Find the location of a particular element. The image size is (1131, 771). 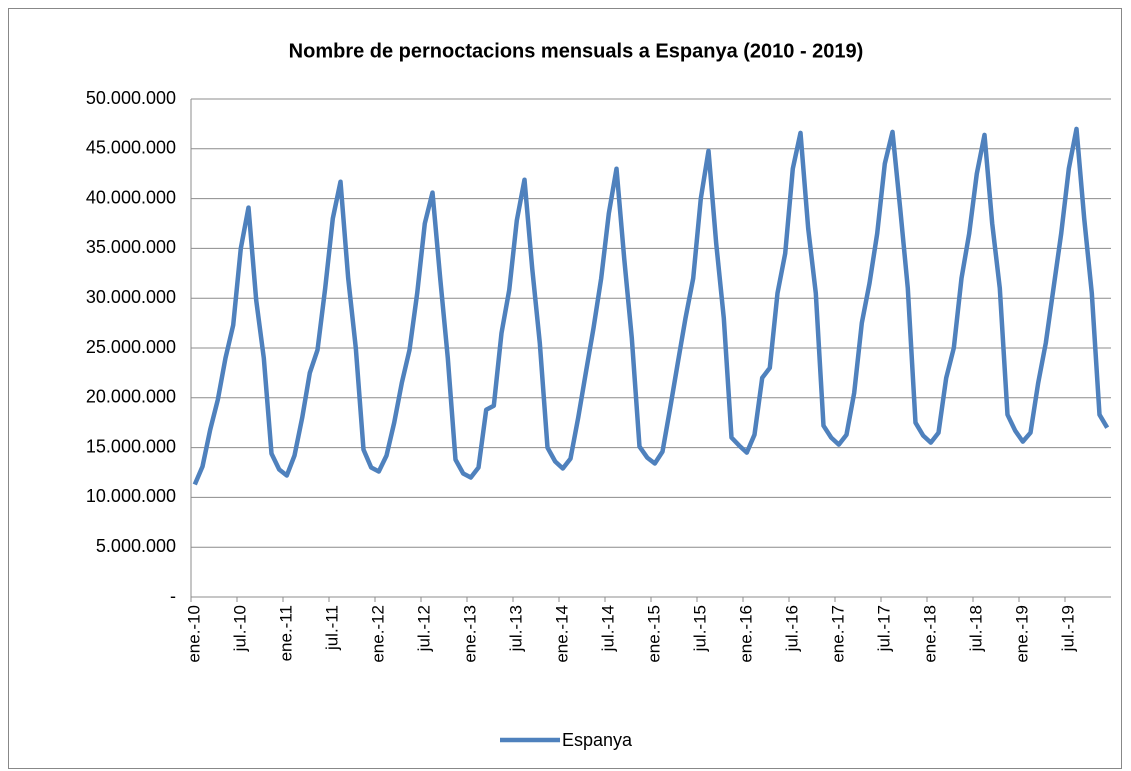

legend-label: Espanya is located at coordinates (597, 740).